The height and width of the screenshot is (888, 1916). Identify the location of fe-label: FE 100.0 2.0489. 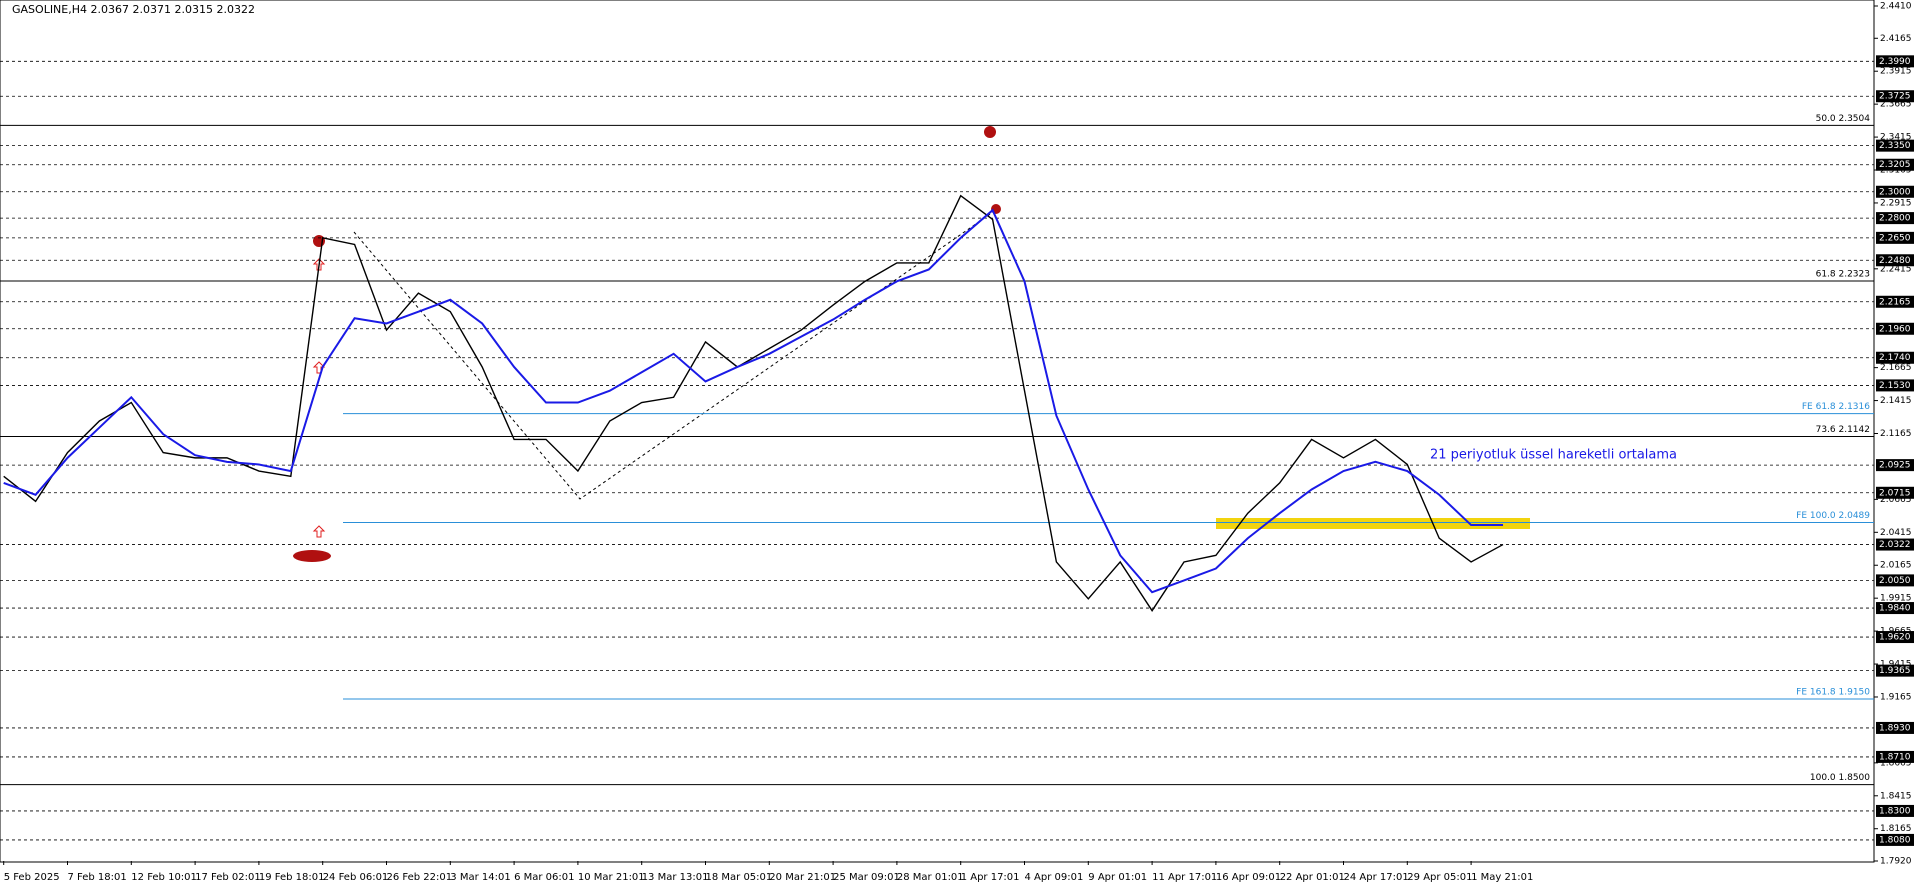
(1833, 516).